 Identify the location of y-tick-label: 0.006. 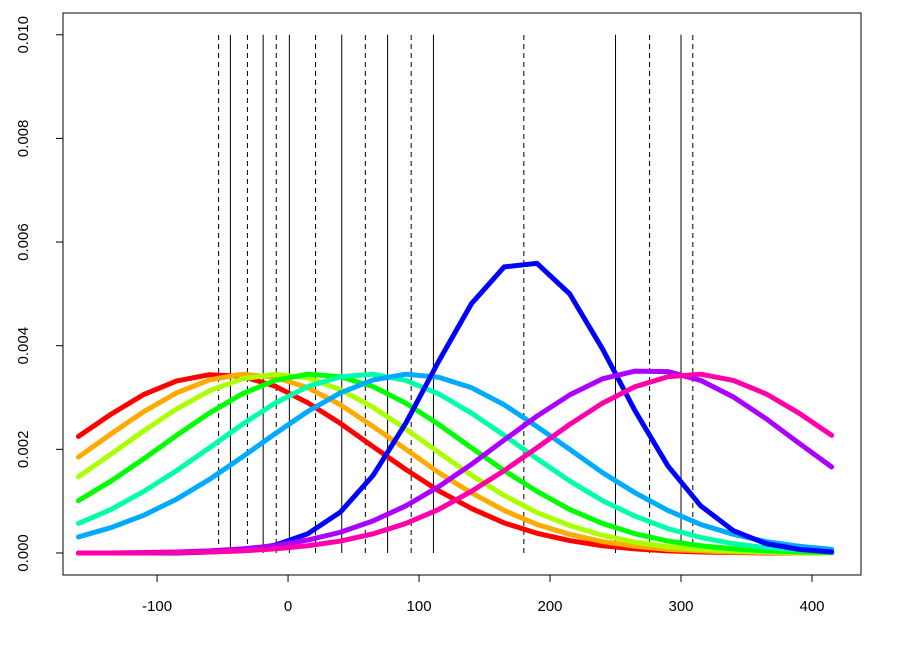
(23, 242).